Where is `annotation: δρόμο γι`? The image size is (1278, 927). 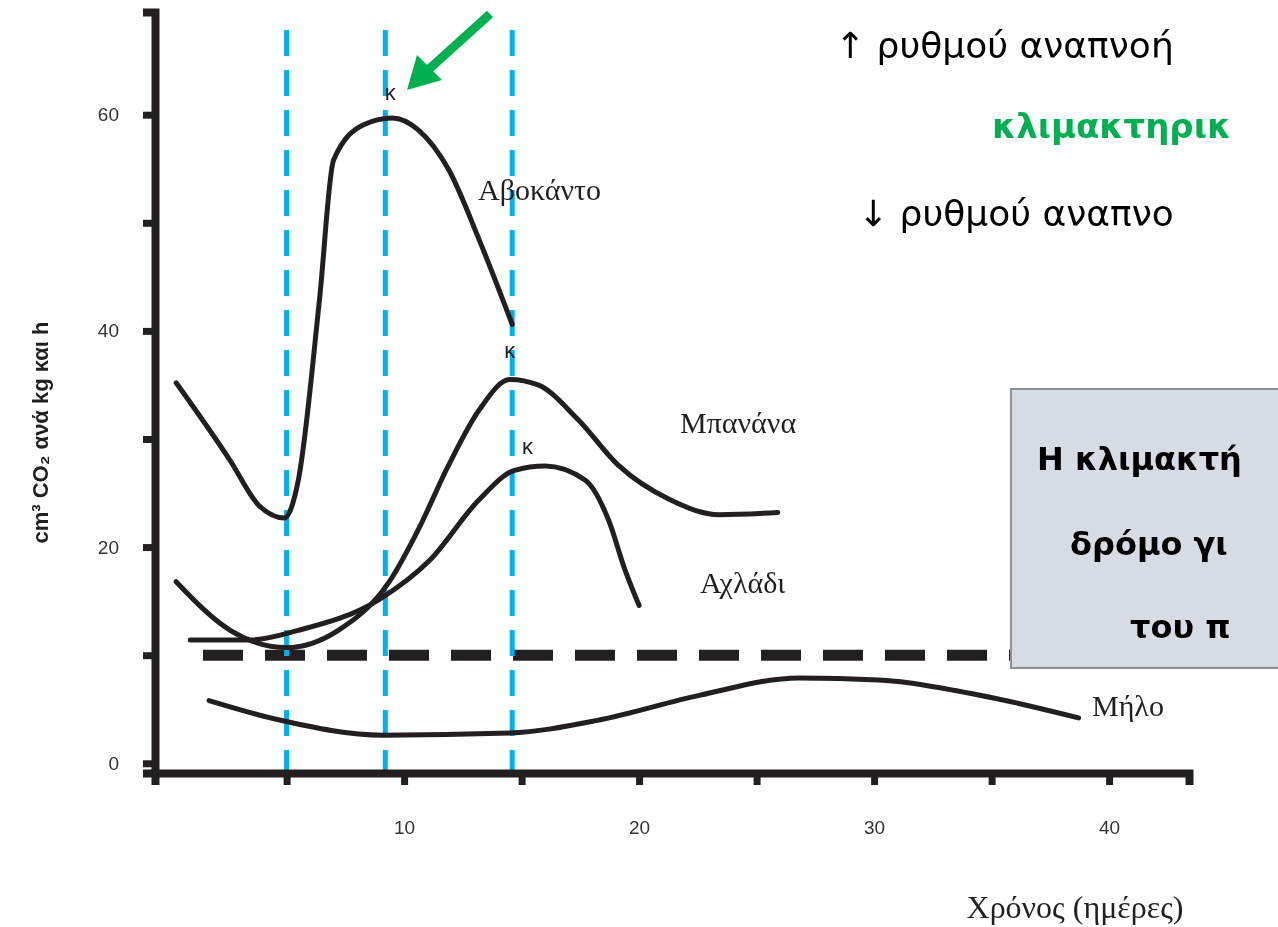
annotation: δρόμο γι is located at coordinates (1149, 544).